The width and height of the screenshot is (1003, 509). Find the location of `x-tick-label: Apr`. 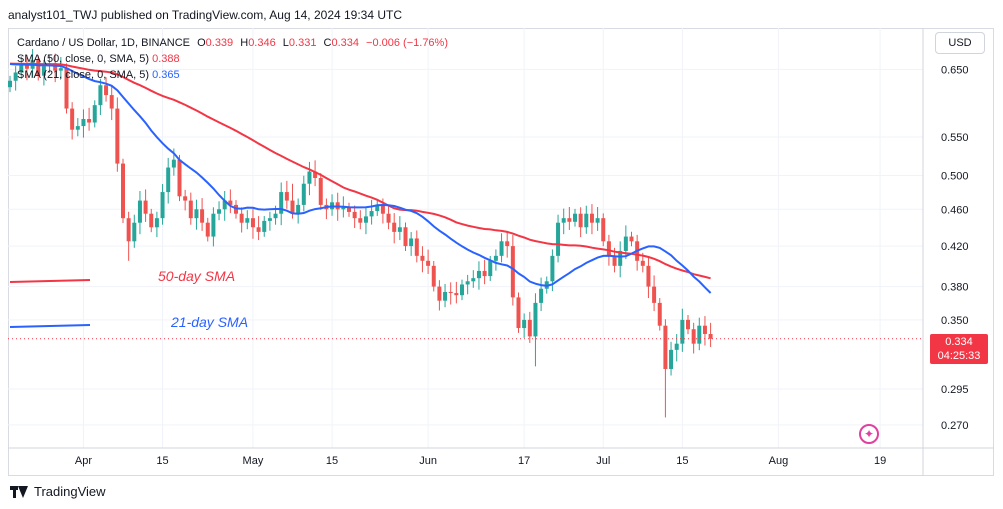

x-tick-label: Apr is located at coordinates (83, 461).